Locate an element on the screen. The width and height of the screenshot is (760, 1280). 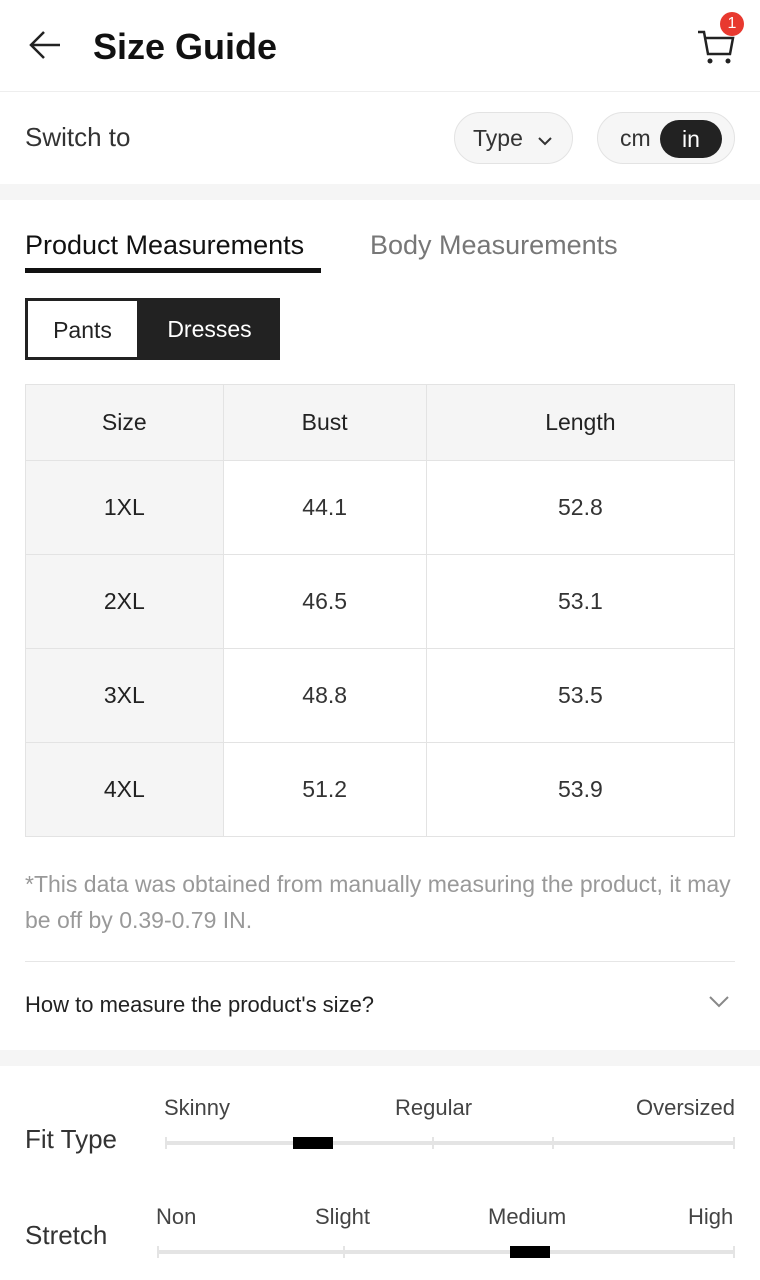
table-header: Size Bust Length is located at coordinates (380, 422).